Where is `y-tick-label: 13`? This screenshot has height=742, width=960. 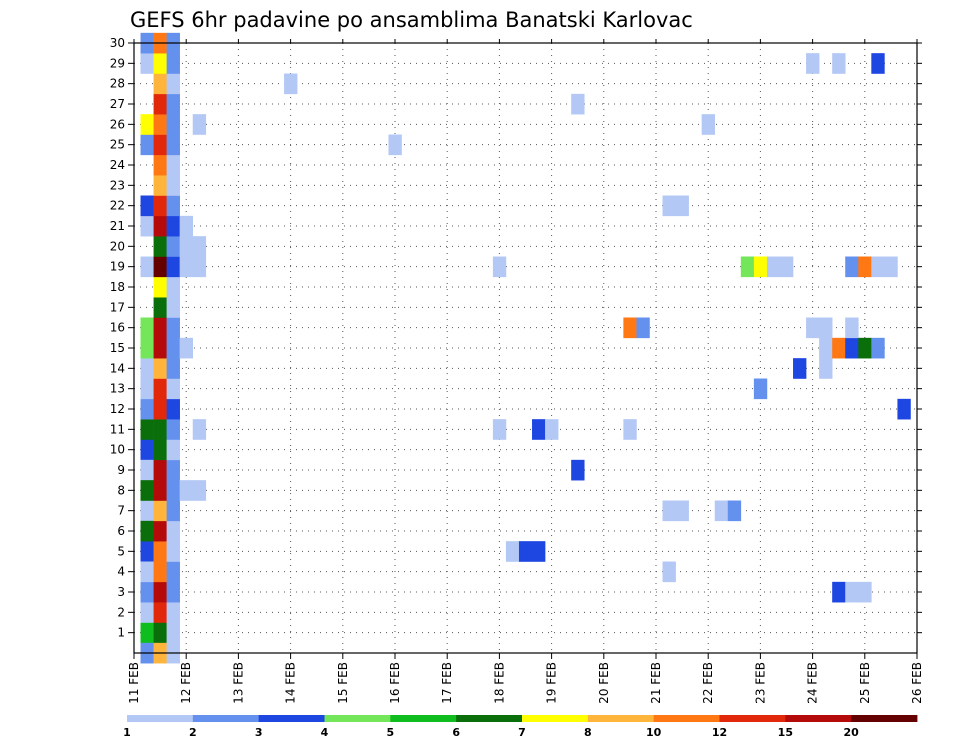 y-tick-label: 13 is located at coordinates (117, 389).